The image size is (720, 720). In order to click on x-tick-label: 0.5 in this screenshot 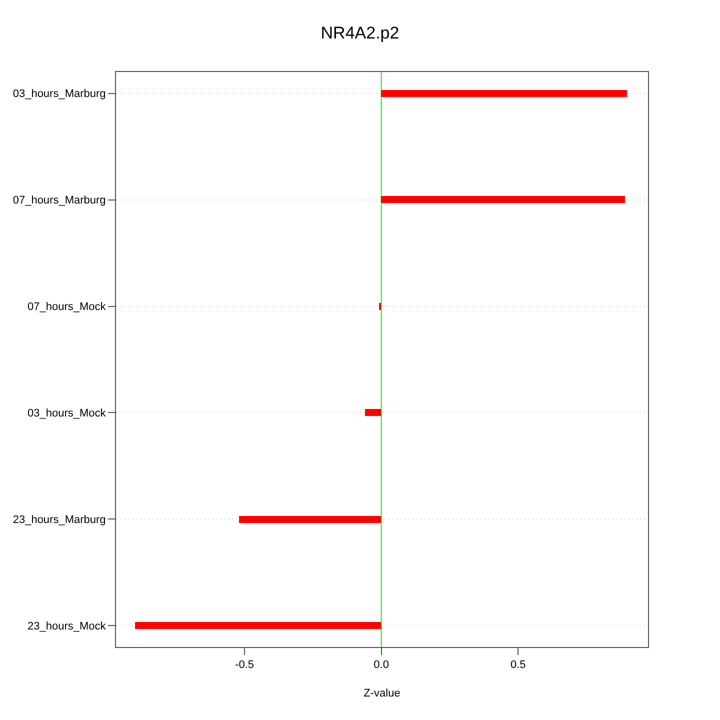, I will do `click(518, 665)`.